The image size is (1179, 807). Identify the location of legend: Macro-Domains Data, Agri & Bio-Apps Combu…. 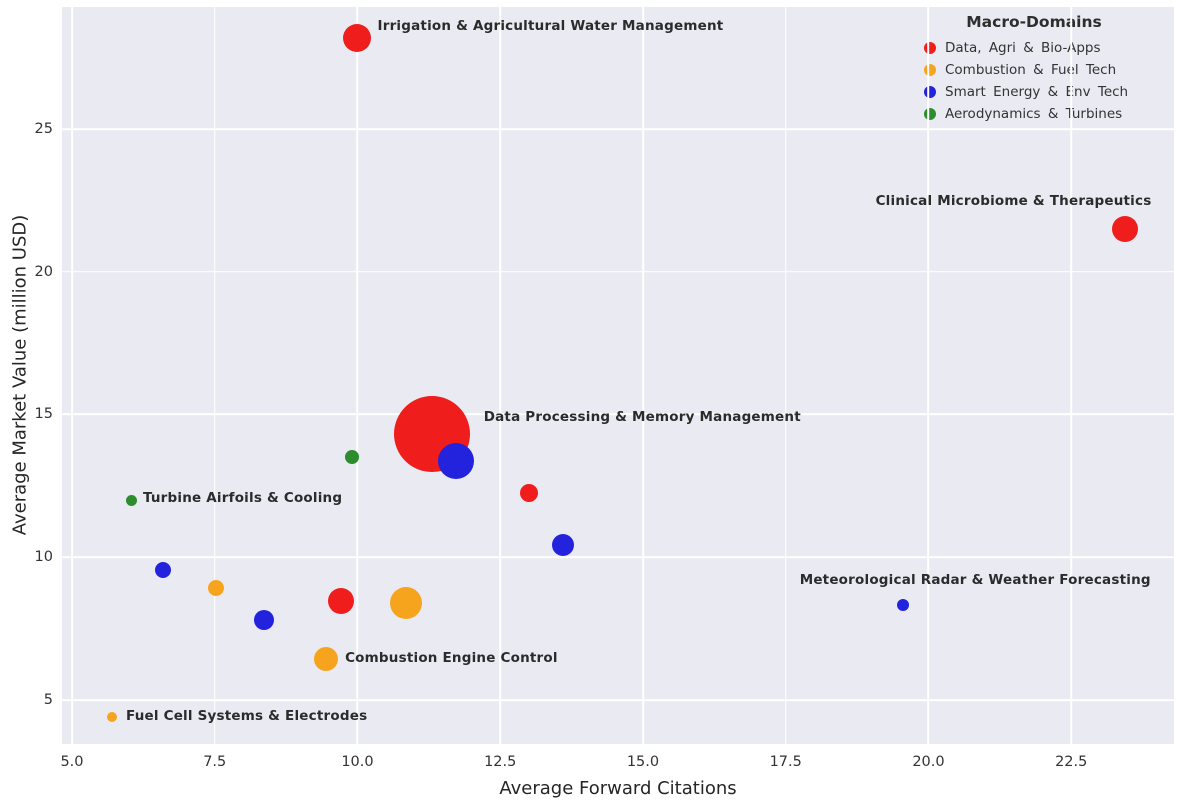
(1034, 69).